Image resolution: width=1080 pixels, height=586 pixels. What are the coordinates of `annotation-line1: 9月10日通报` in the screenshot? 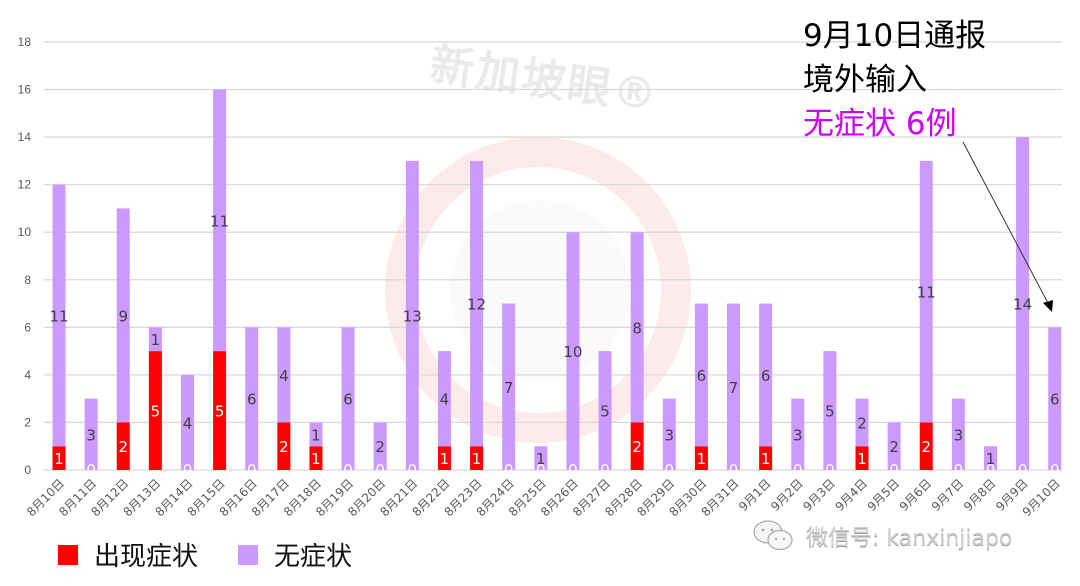 It's located at (895, 36).